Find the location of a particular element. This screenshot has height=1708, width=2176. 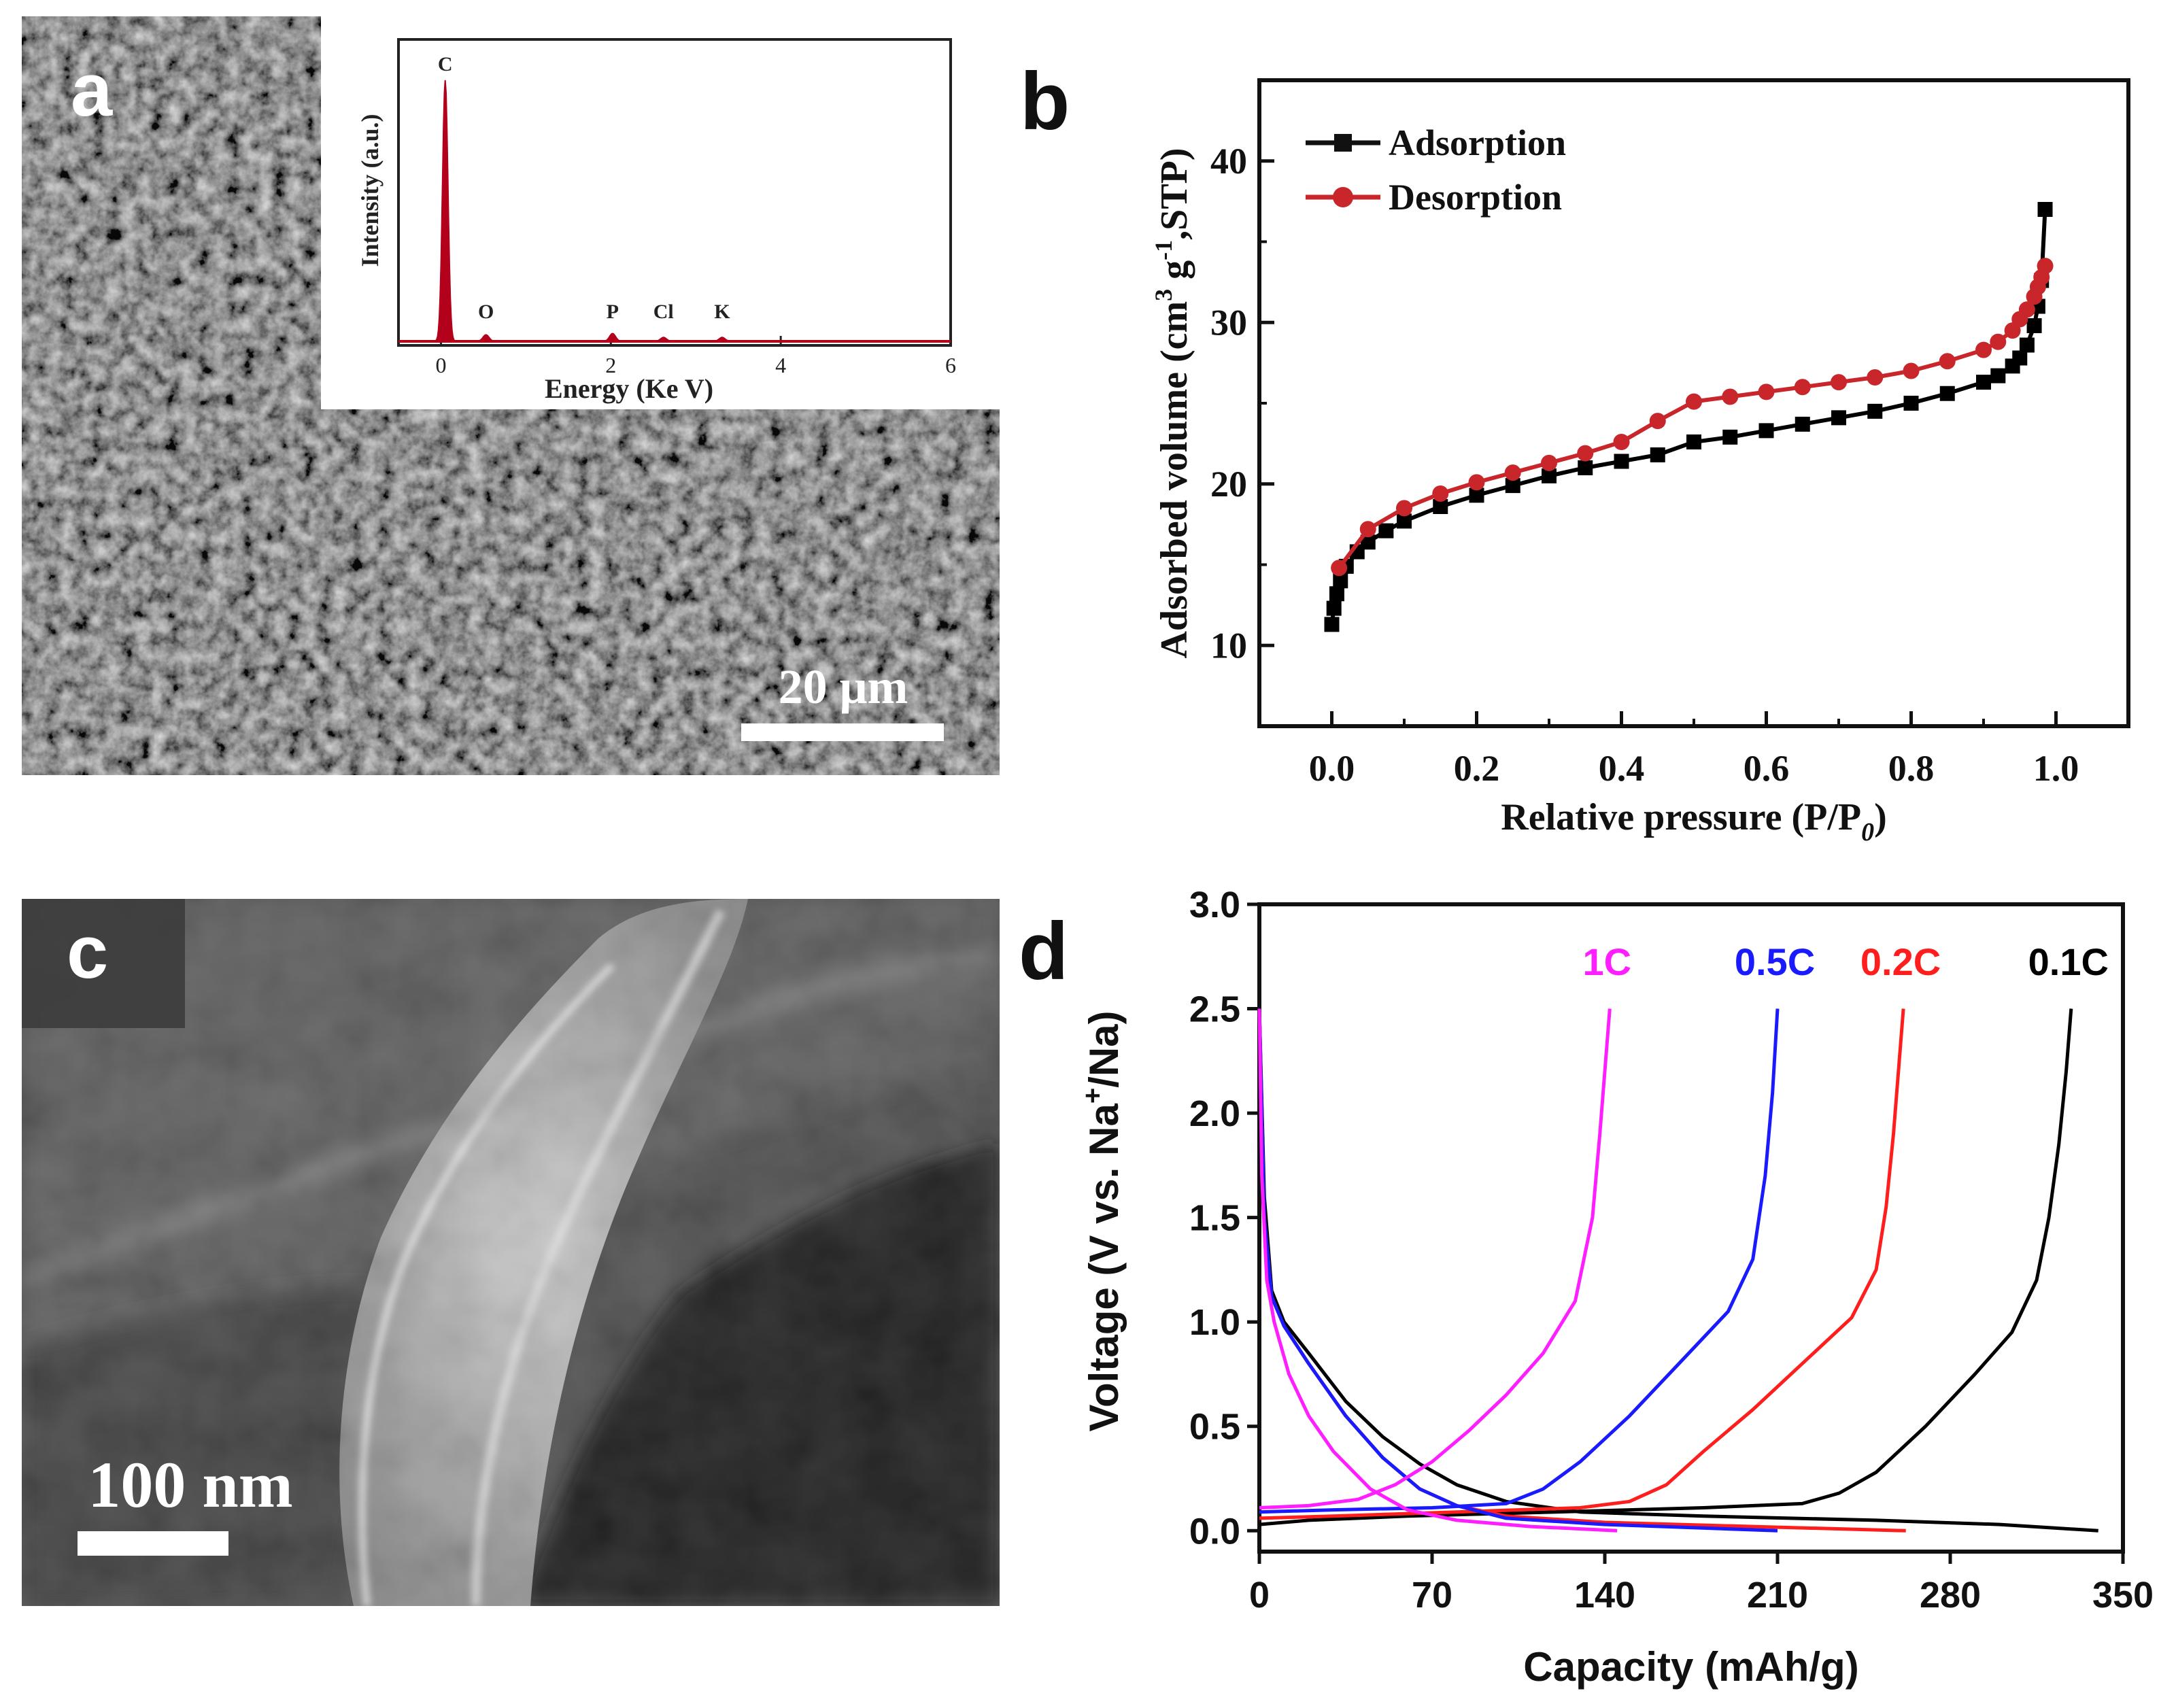

b-y-tick-label: 40 is located at coordinates (1229, 162).